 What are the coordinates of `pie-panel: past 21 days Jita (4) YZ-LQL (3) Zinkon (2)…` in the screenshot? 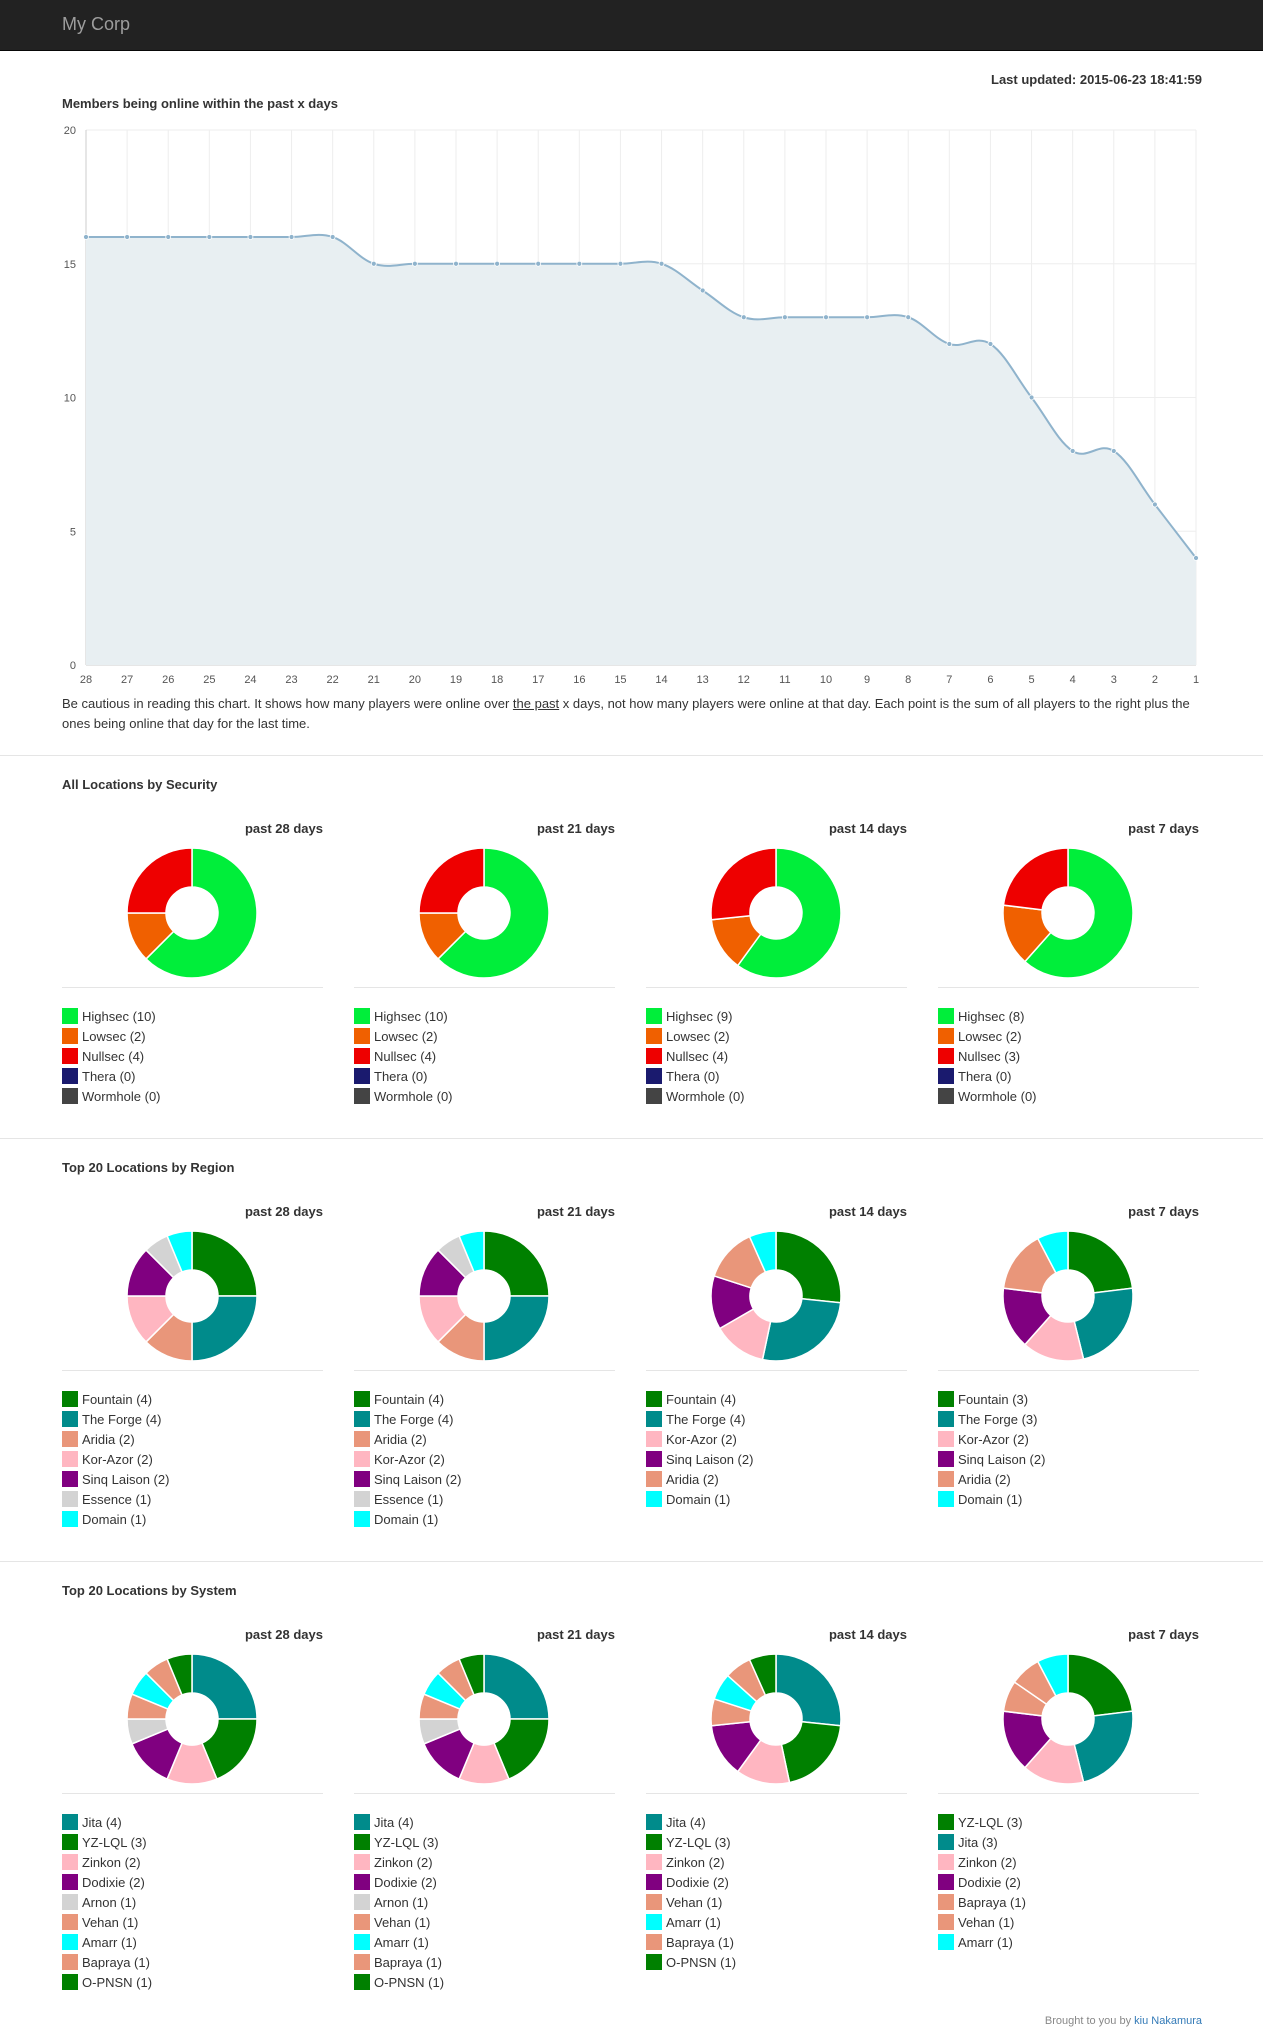 It's located at (484, 1808).